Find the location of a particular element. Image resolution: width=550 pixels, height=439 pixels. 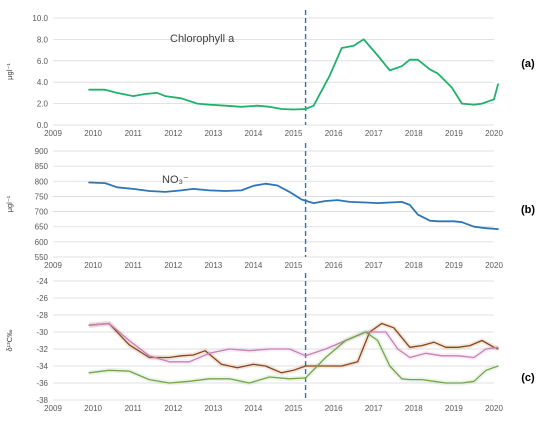

y-tick-label: 800 is located at coordinates (42, 181).